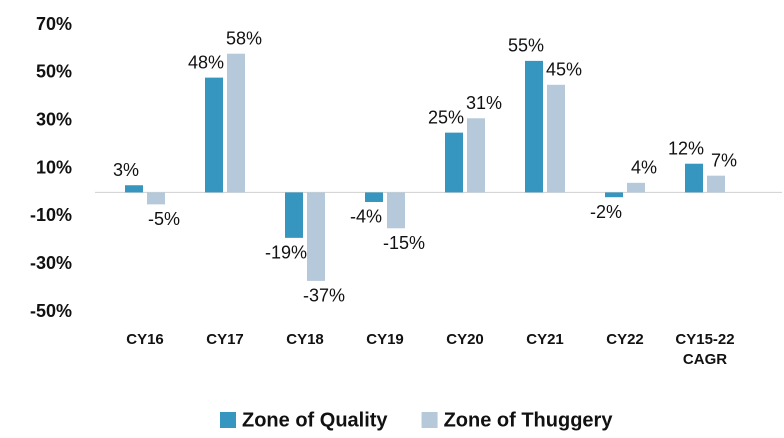  I want to click on y-tick-label: 50%, so click(54, 72).